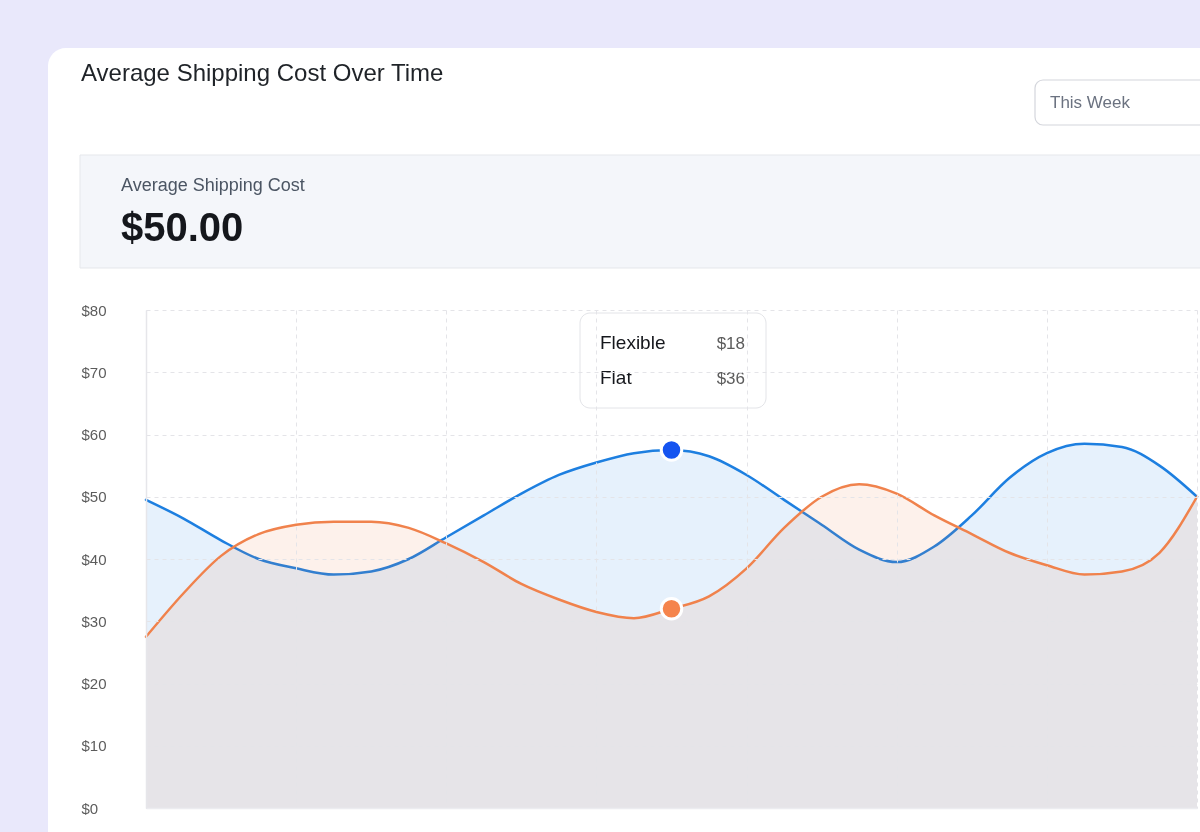 The height and width of the screenshot is (832, 1200). Describe the element at coordinates (94, 310) in the screenshot. I see `y-tick-label: $80` at that location.